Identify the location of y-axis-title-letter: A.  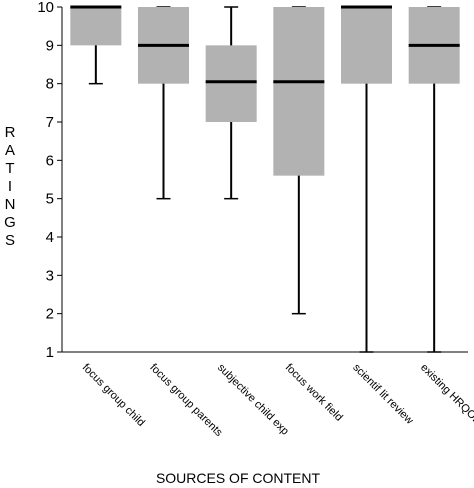
(10, 150).